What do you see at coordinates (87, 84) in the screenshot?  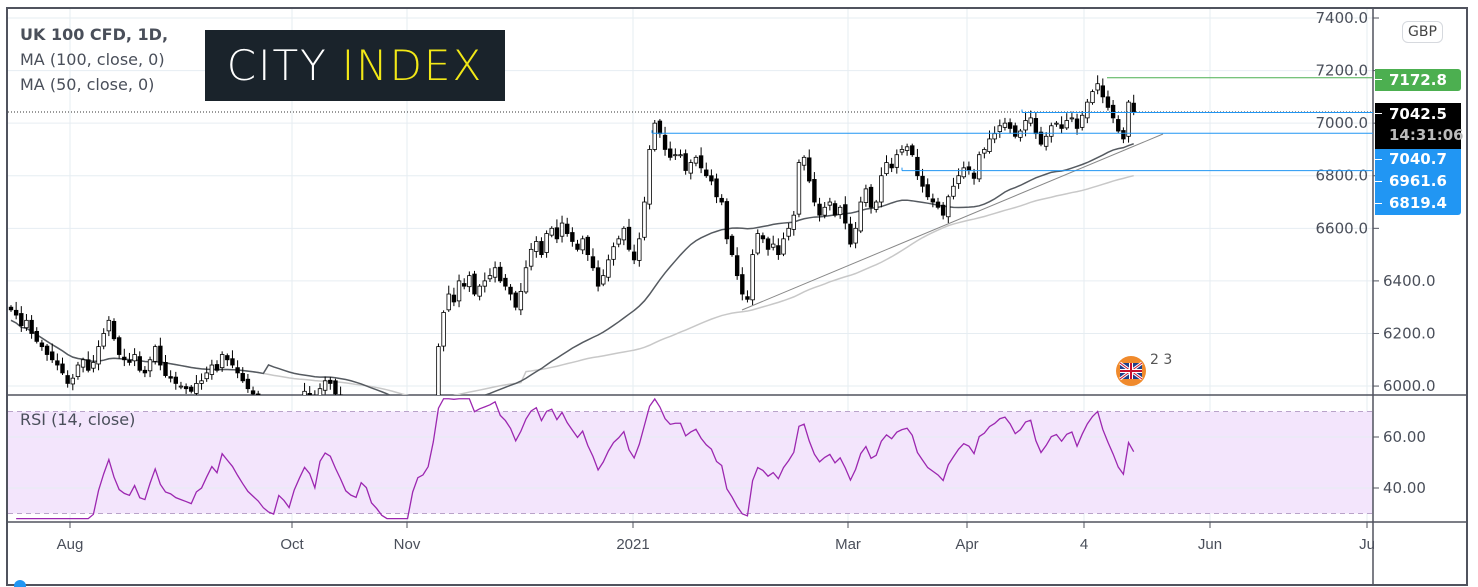 I see `legend-ma50: MA (50, close, 0)` at bounding box center [87, 84].